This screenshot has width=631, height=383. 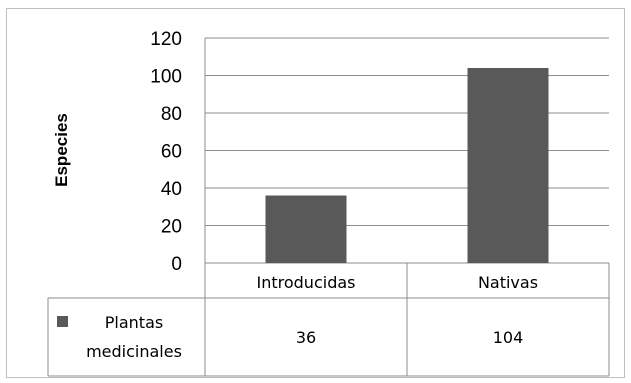 I want to click on data-table-value: 36, so click(x=306, y=337).